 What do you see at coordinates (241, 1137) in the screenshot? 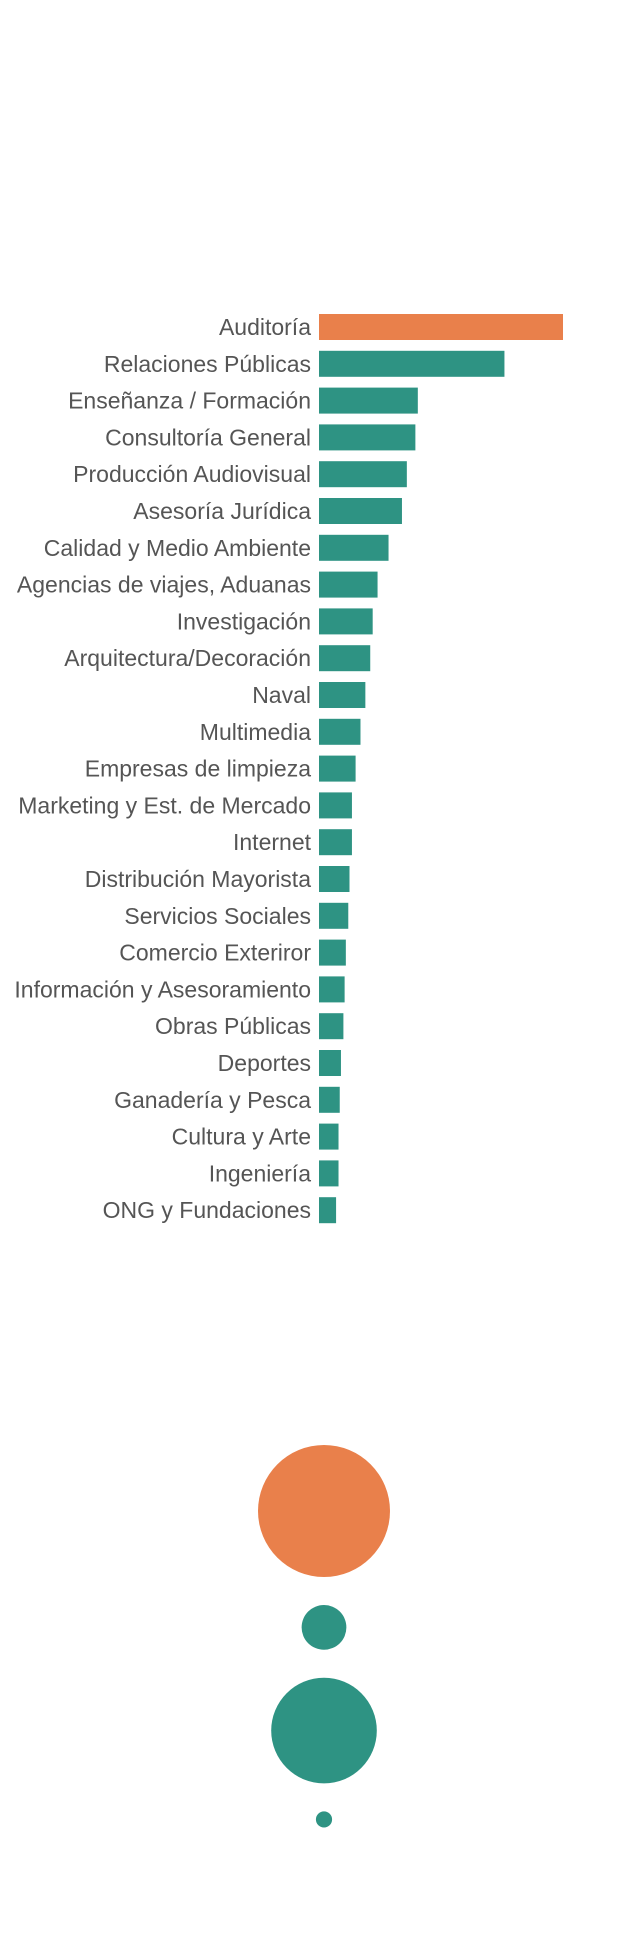
I see `category-label: Cultura y Arte` at bounding box center [241, 1137].